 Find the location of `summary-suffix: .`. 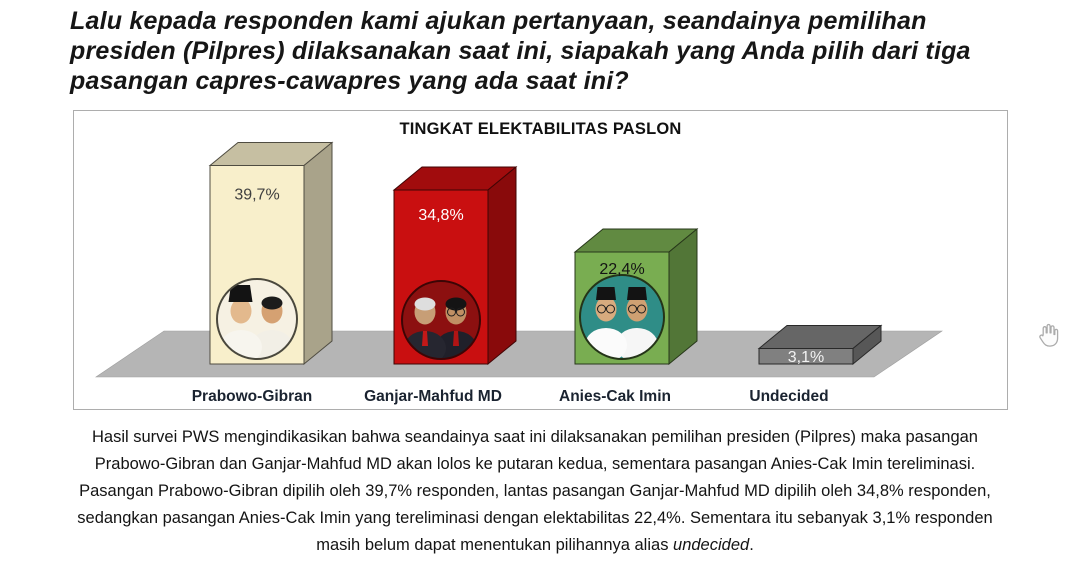

summary-suffix: . is located at coordinates (751, 545).